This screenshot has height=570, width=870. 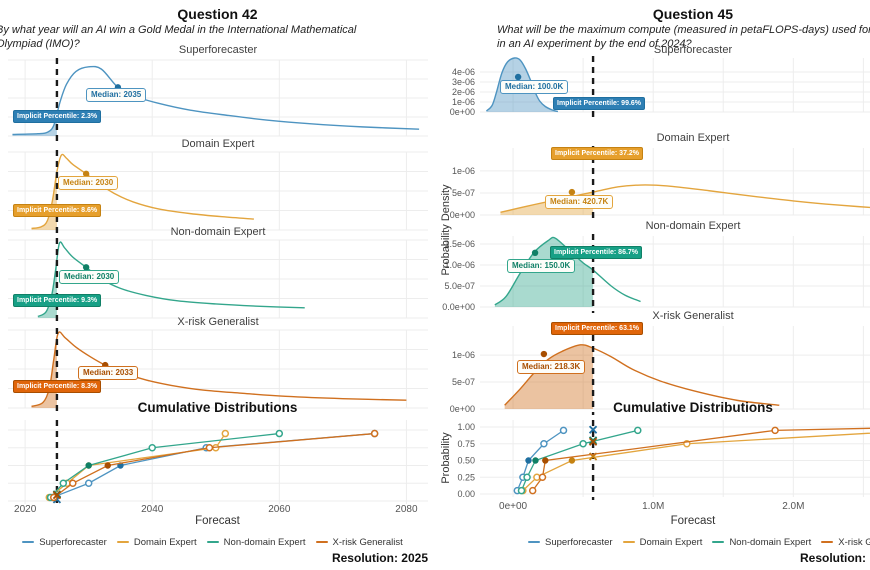 I want to click on median-tooltip-non_domain_expert: Median: 2030, so click(x=89, y=277).